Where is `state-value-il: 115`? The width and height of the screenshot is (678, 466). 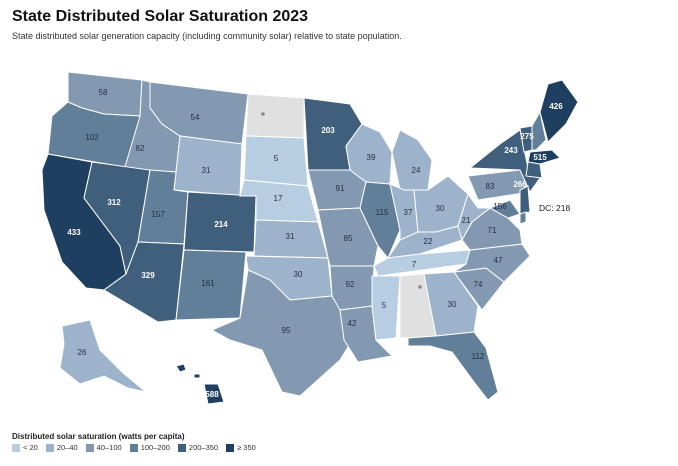
state-value-il: 115 is located at coordinates (382, 212).